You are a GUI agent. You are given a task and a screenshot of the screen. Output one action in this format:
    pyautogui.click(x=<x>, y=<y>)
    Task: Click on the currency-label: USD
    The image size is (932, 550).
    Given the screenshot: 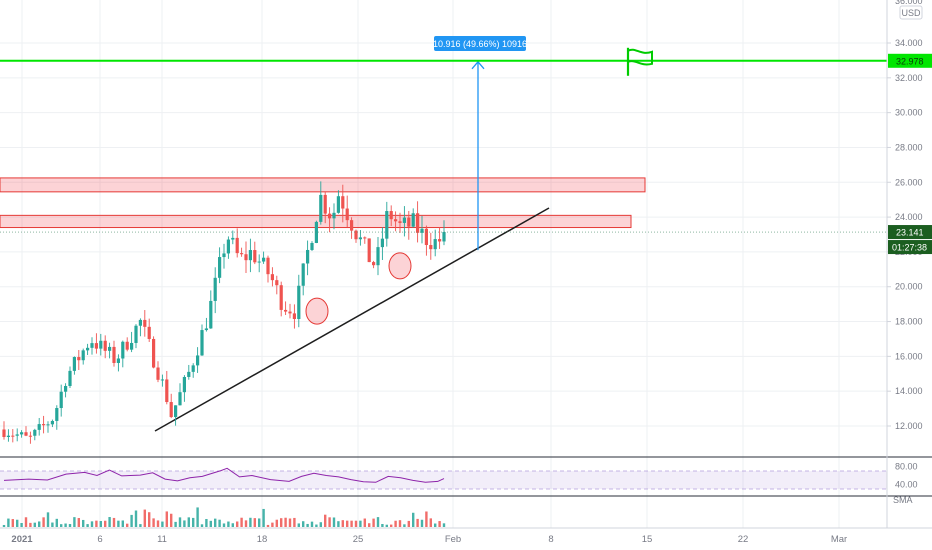 What is the action you would take?
    pyautogui.click(x=911, y=13)
    